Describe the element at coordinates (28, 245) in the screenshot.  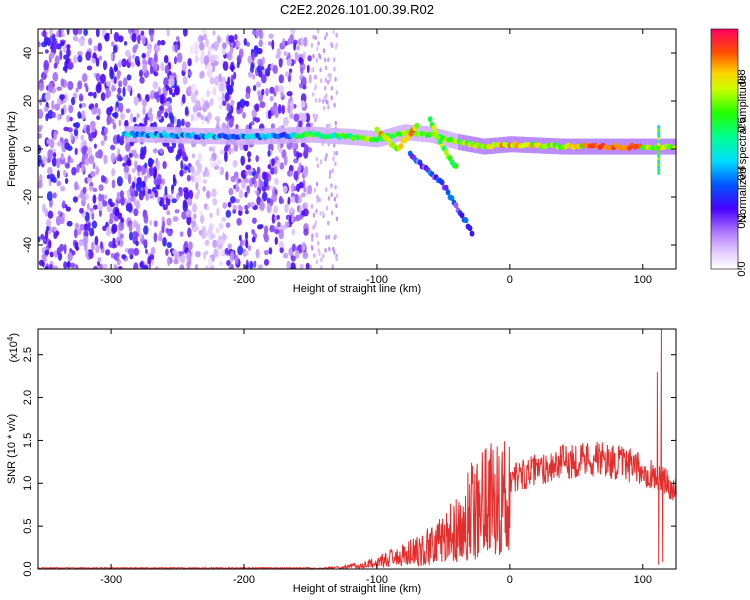
I see `y-tick-label: -40` at that location.